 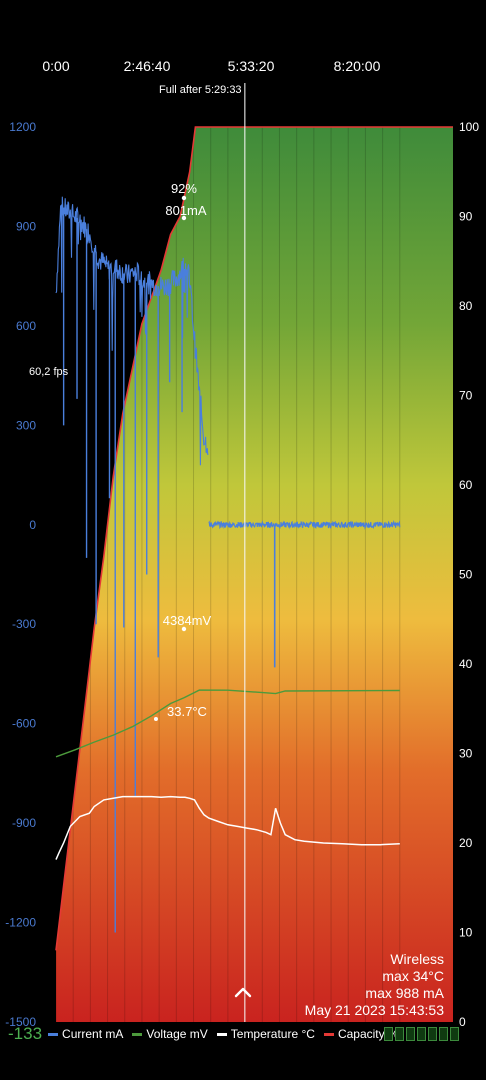 I want to click on legend-item-current: Current mA, so click(x=85, y=1034).